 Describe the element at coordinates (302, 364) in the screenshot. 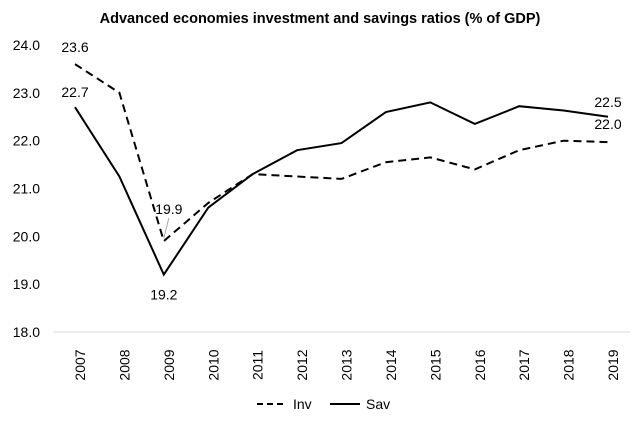

I see `x-tick-label: 2012` at that location.